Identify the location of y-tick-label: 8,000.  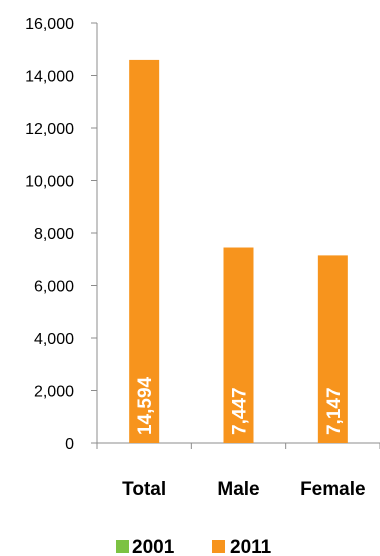
(54, 234).